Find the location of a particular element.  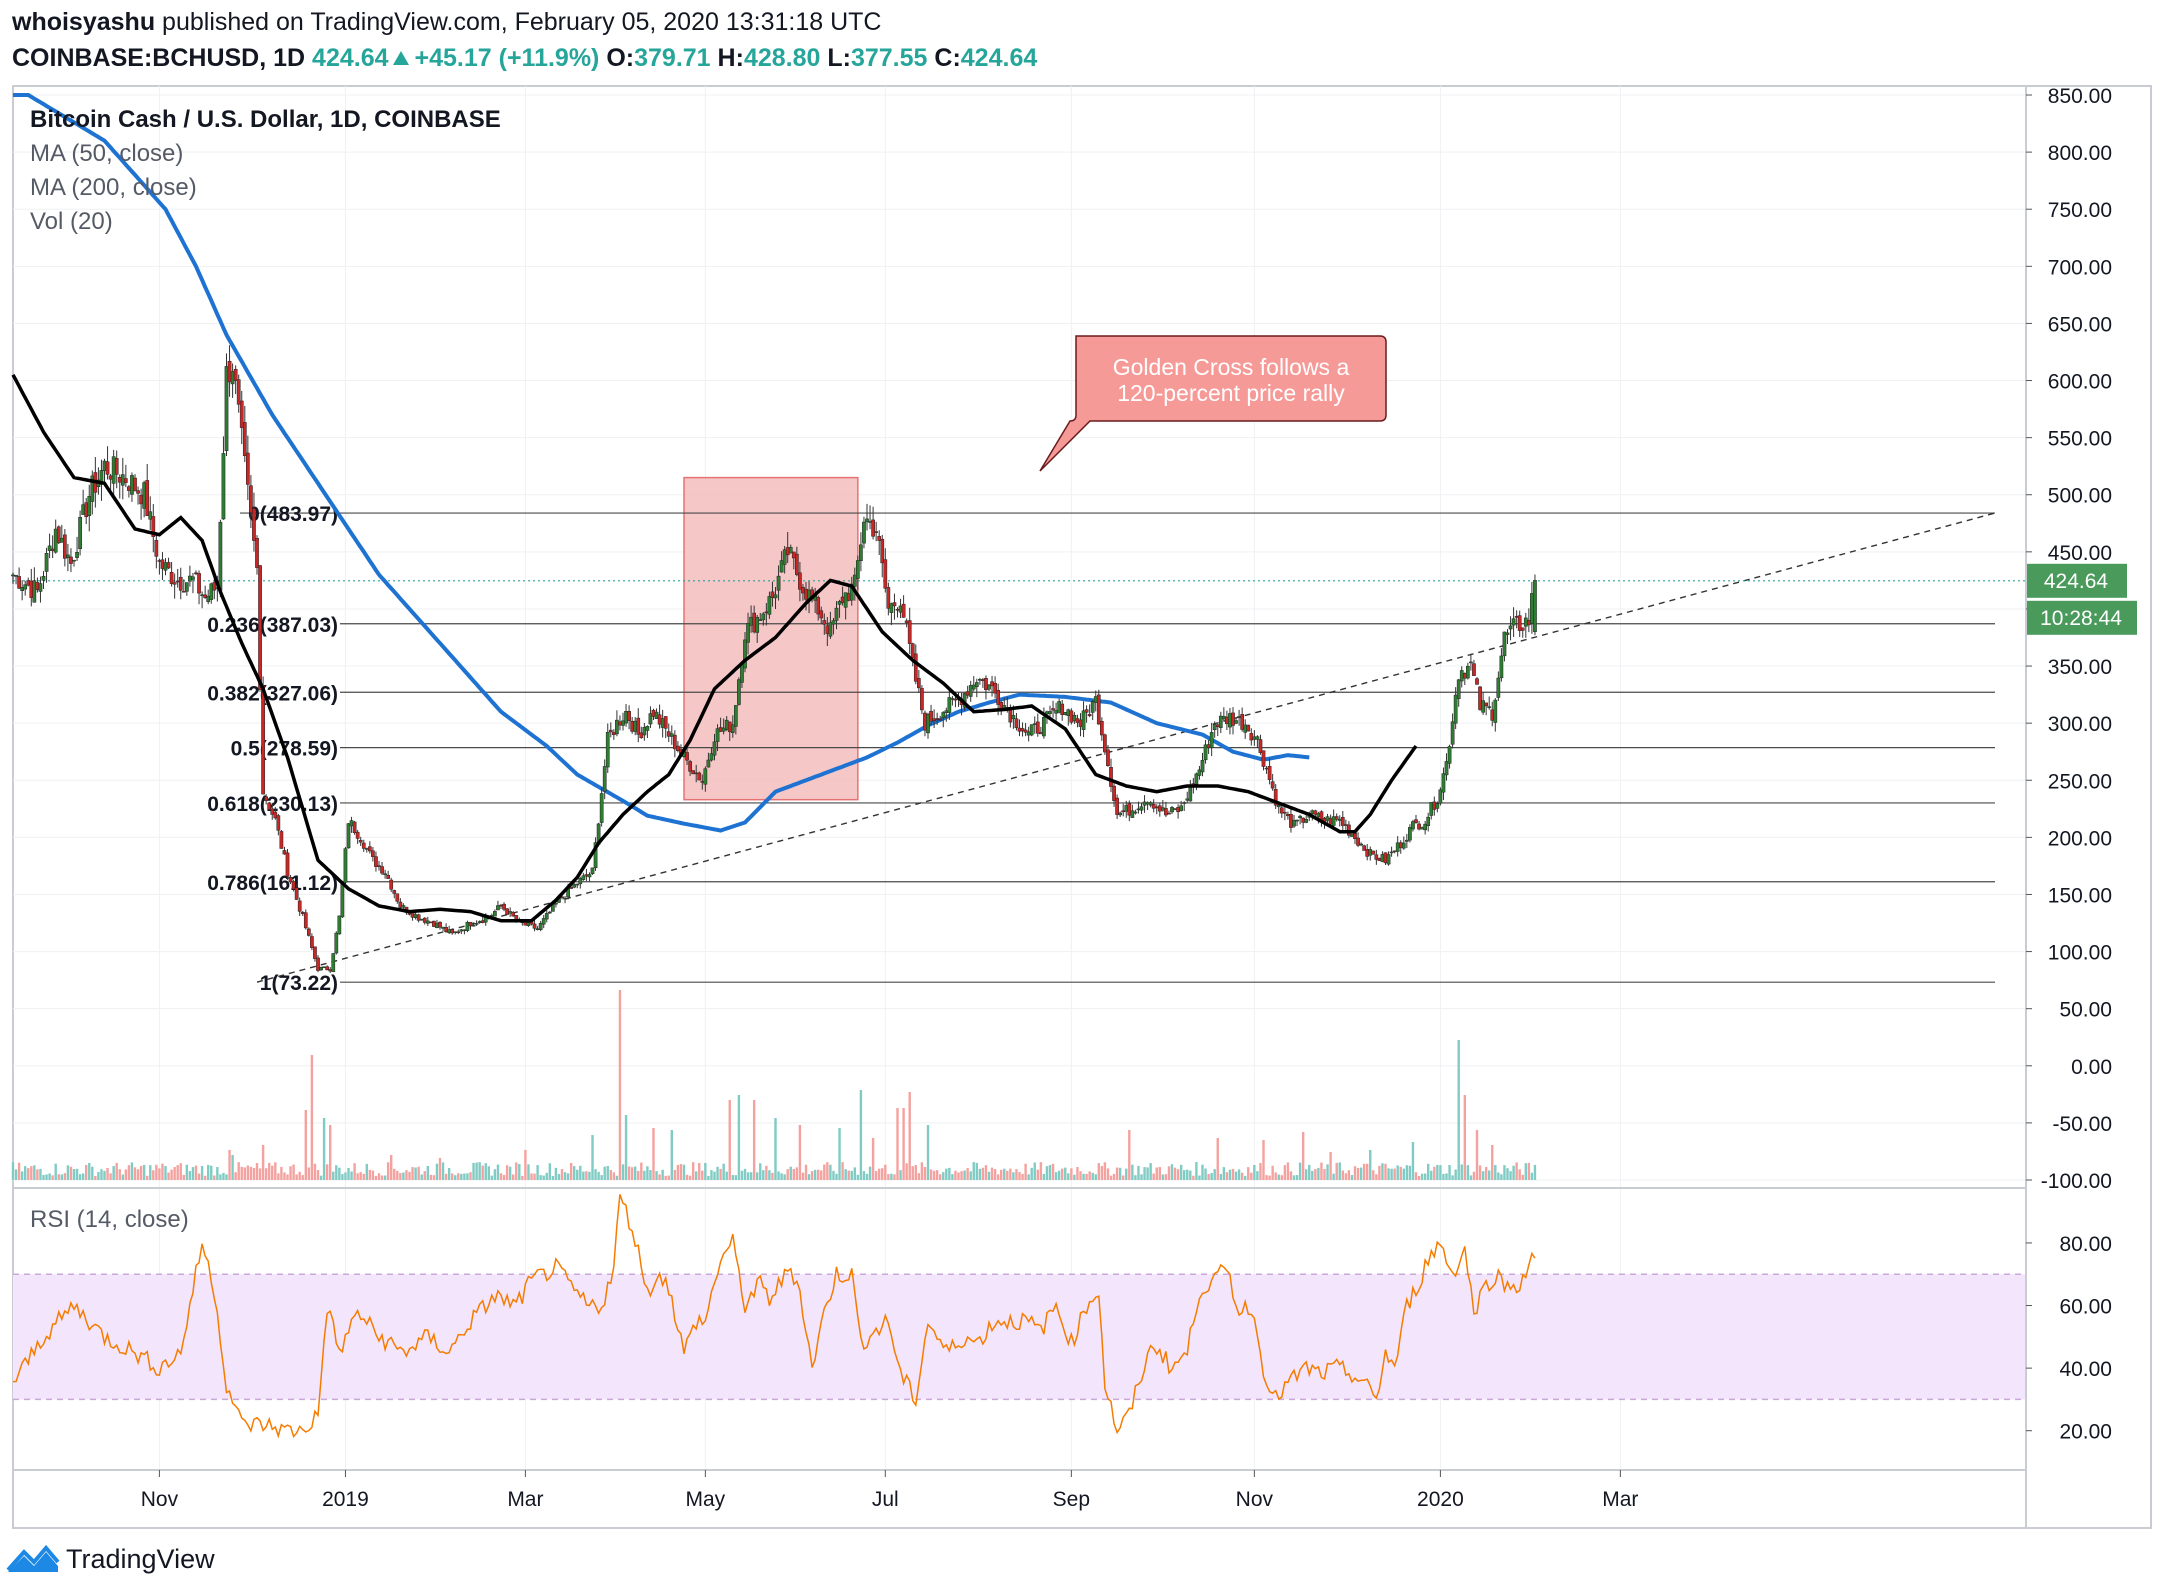

golden-cross-box is located at coordinates (771, 638).